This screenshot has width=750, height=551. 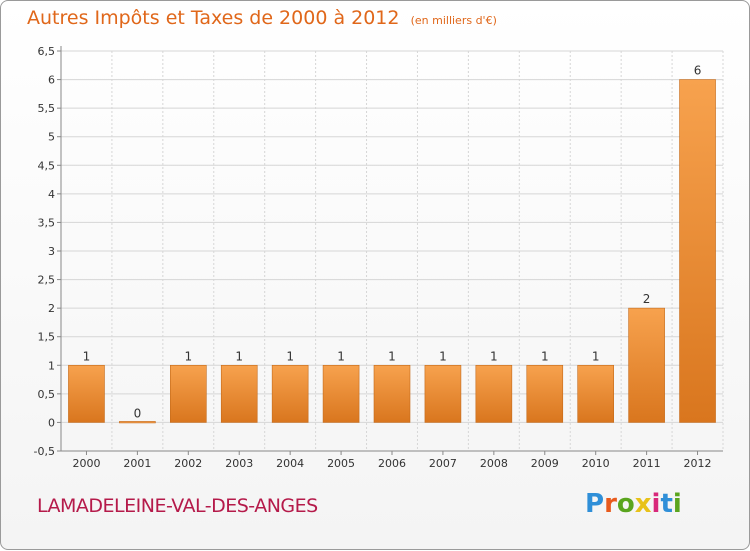 What do you see at coordinates (443, 463) in the screenshot?
I see `x-tick-label: 2007` at bounding box center [443, 463].